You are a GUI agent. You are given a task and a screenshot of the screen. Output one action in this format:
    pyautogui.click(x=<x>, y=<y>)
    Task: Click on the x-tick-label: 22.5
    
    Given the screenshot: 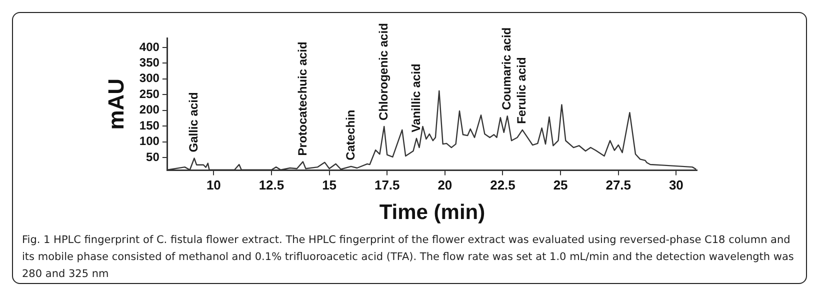 What is the action you would take?
    pyautogui.click(x=503, y=185)
    